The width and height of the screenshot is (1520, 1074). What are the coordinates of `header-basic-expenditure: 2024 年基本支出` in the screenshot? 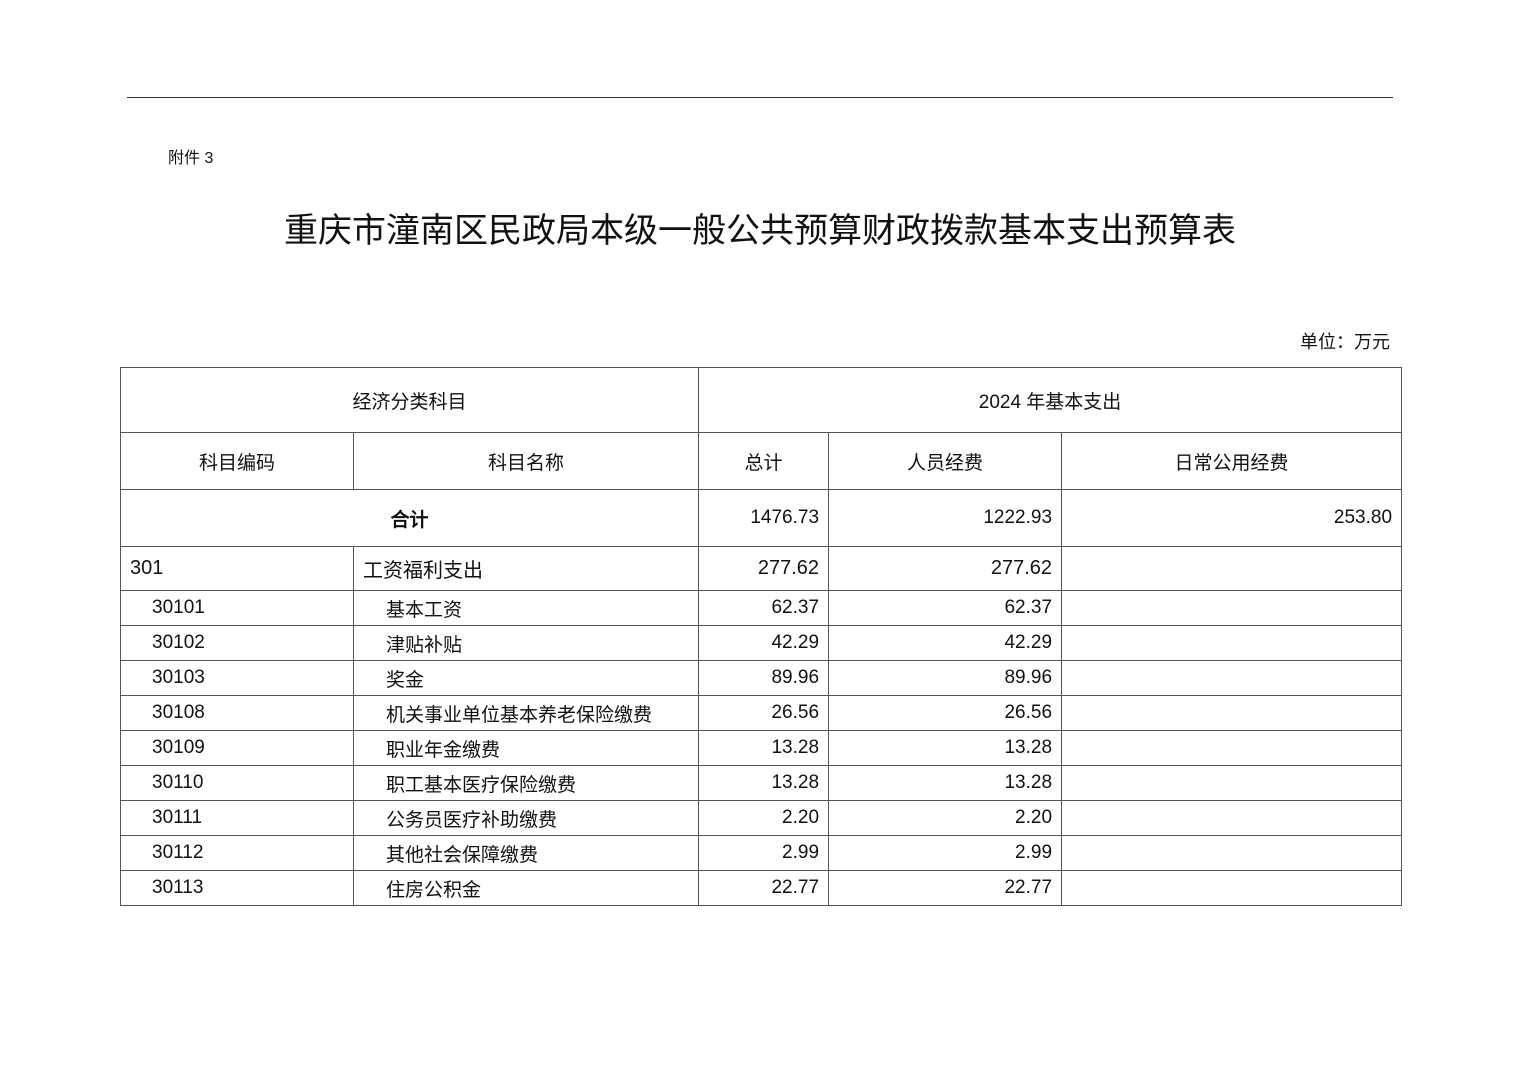 It's located at (1050, 400).